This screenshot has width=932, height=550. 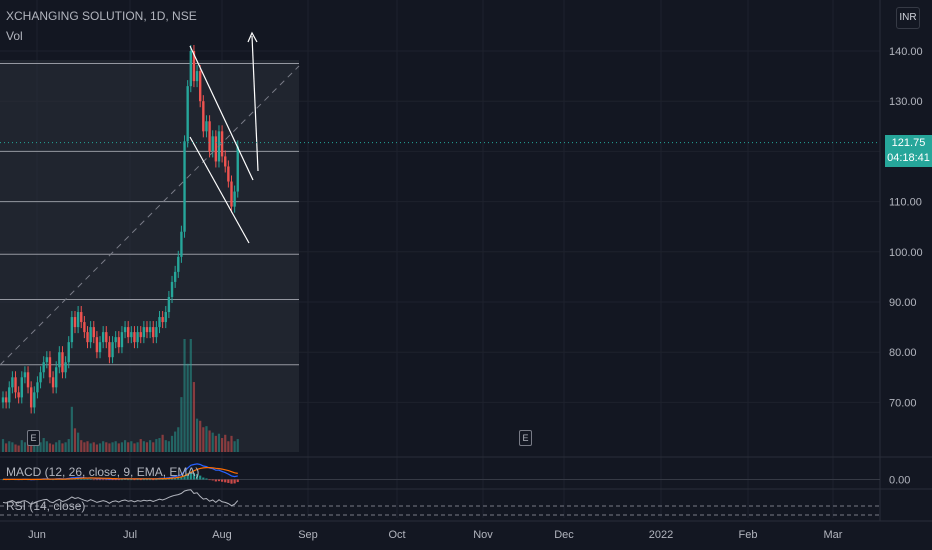 What do you see at coordinates (903, 303) in the screenshot?
I see `price-tick-label: 90.00` at bounding box center [903, 303].